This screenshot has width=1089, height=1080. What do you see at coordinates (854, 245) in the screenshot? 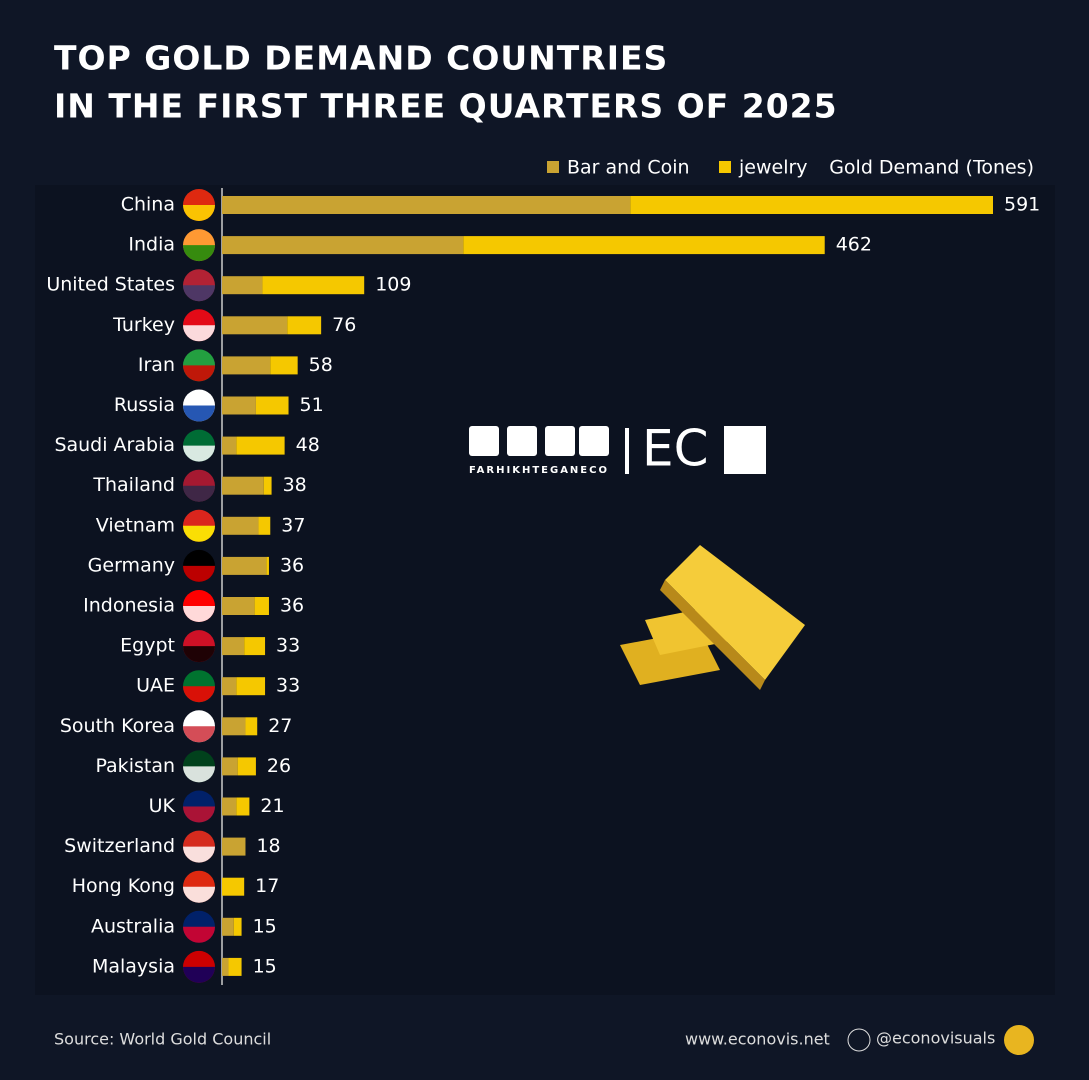
I see `total-label: 462` at bounding box center [854, 245].